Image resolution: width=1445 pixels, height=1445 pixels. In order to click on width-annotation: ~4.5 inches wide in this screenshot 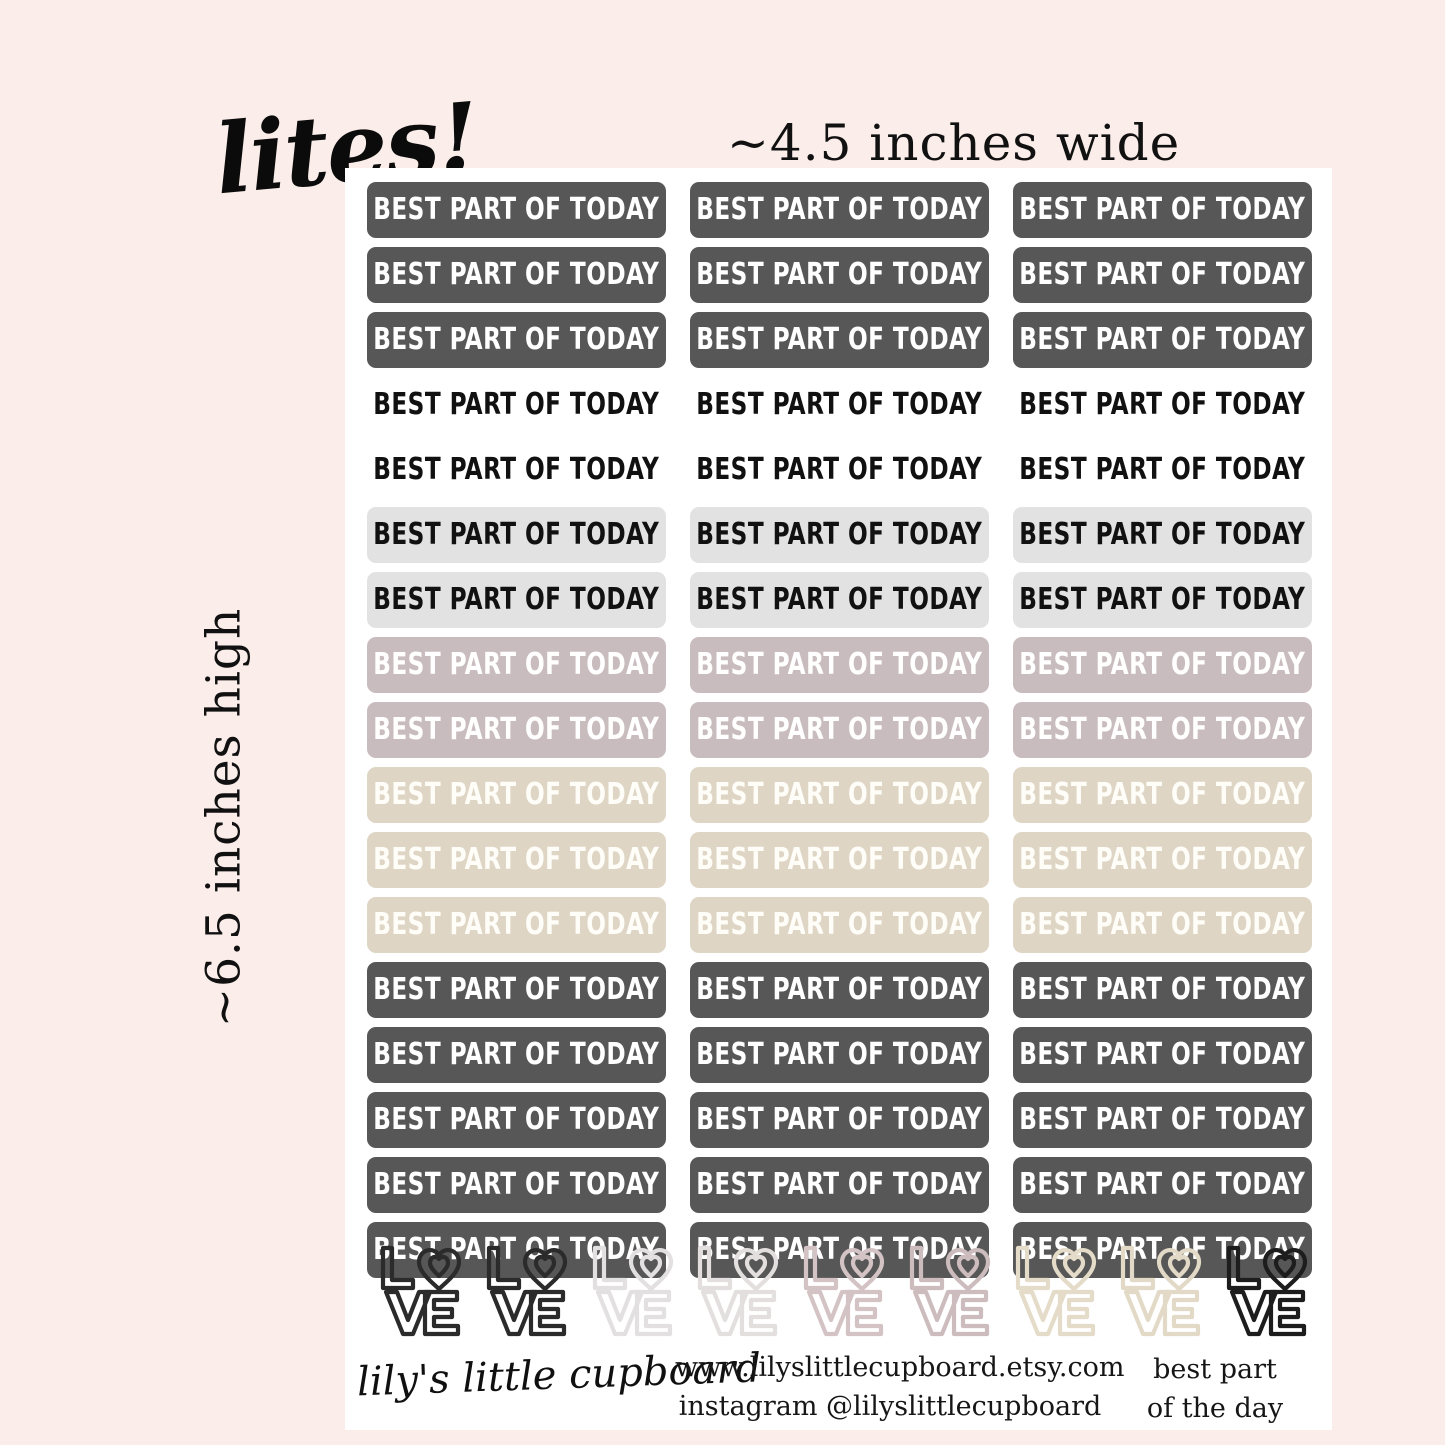, I will do `click(954, 143)`.